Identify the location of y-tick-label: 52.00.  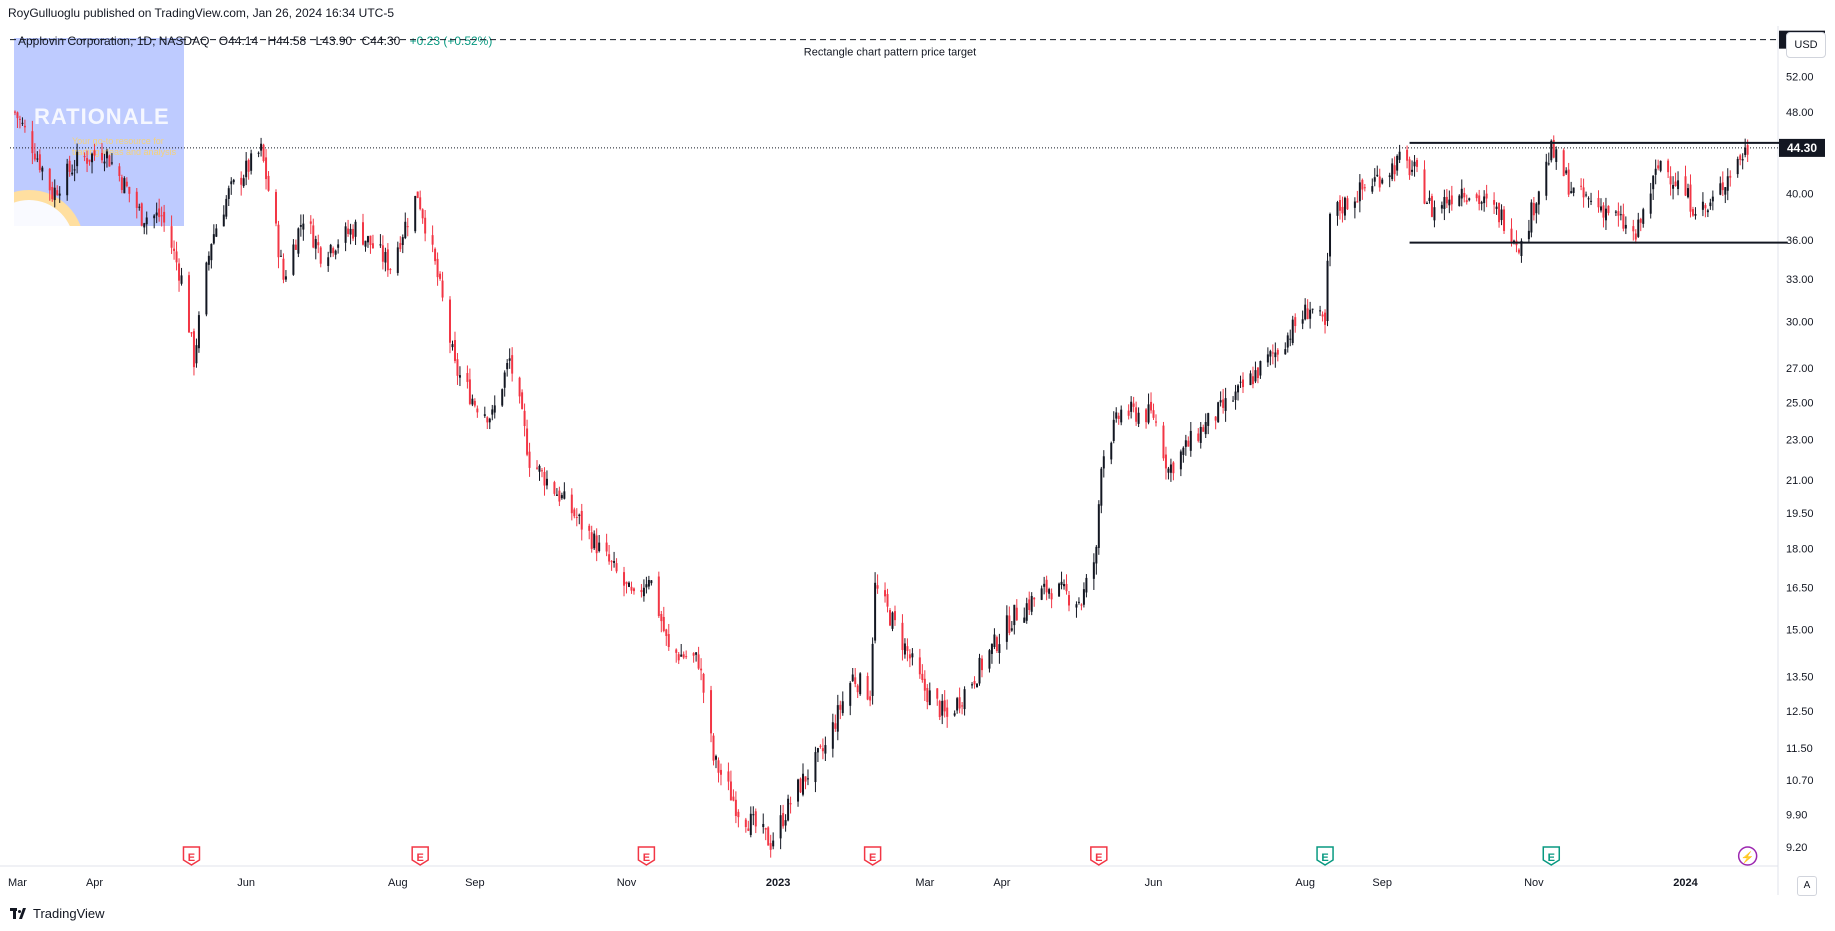
(1800, 78).